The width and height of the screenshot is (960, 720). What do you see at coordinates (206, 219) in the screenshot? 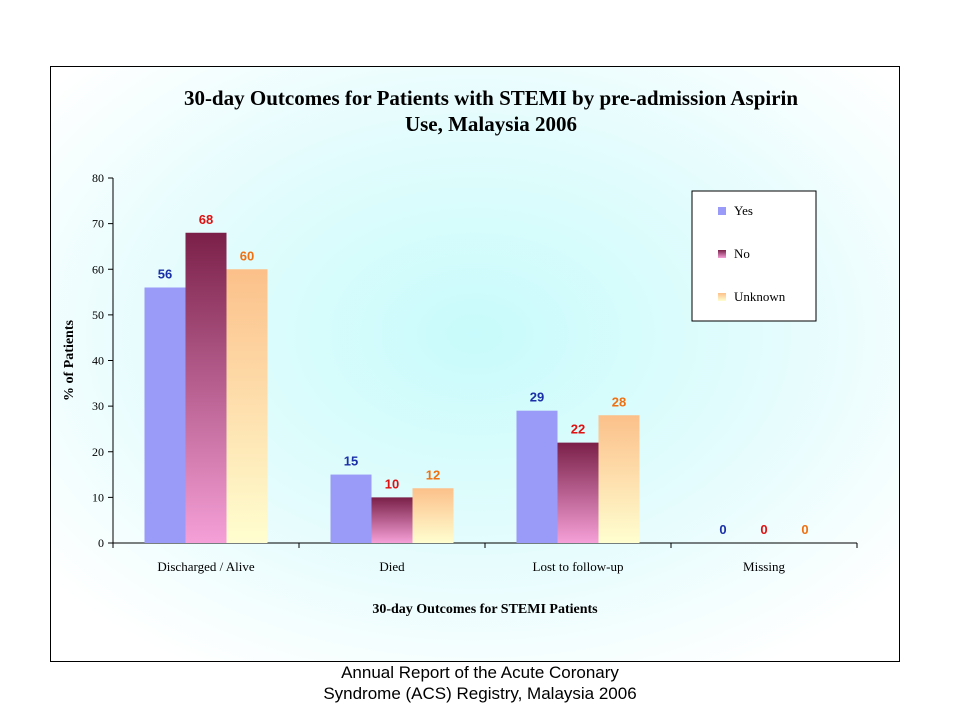
I see `data-label-no: 68` at bounding box center [206, 219].